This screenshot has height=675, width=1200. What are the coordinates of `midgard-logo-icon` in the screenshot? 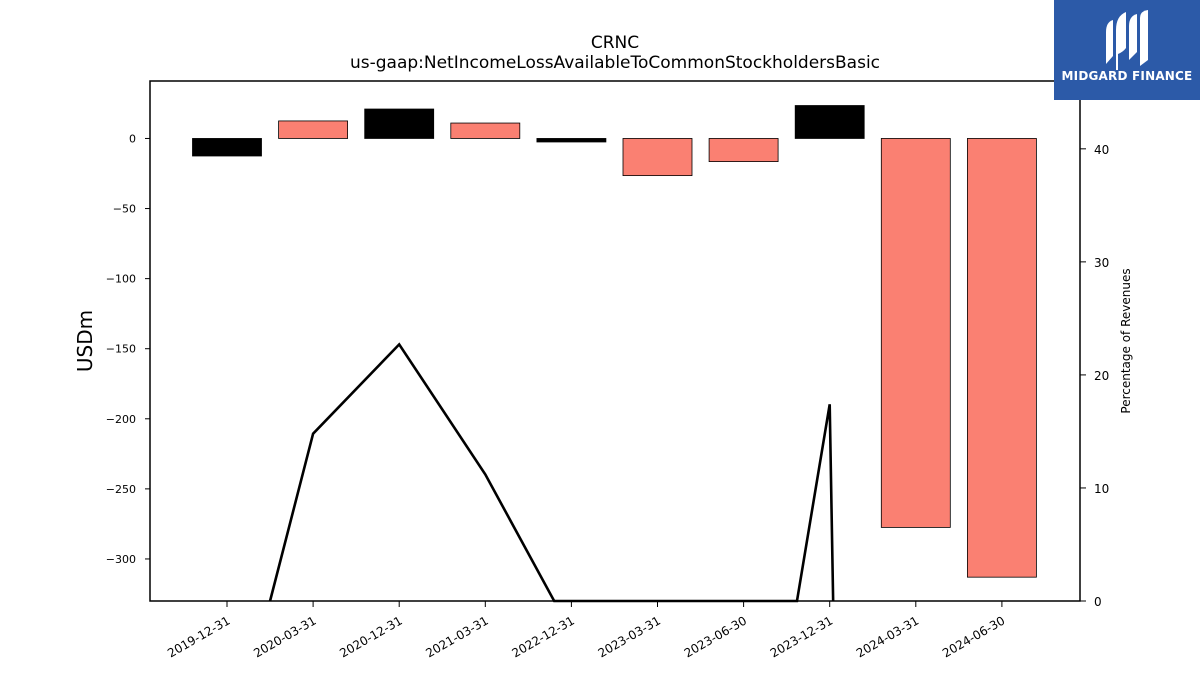 It's located at (1127, 40).